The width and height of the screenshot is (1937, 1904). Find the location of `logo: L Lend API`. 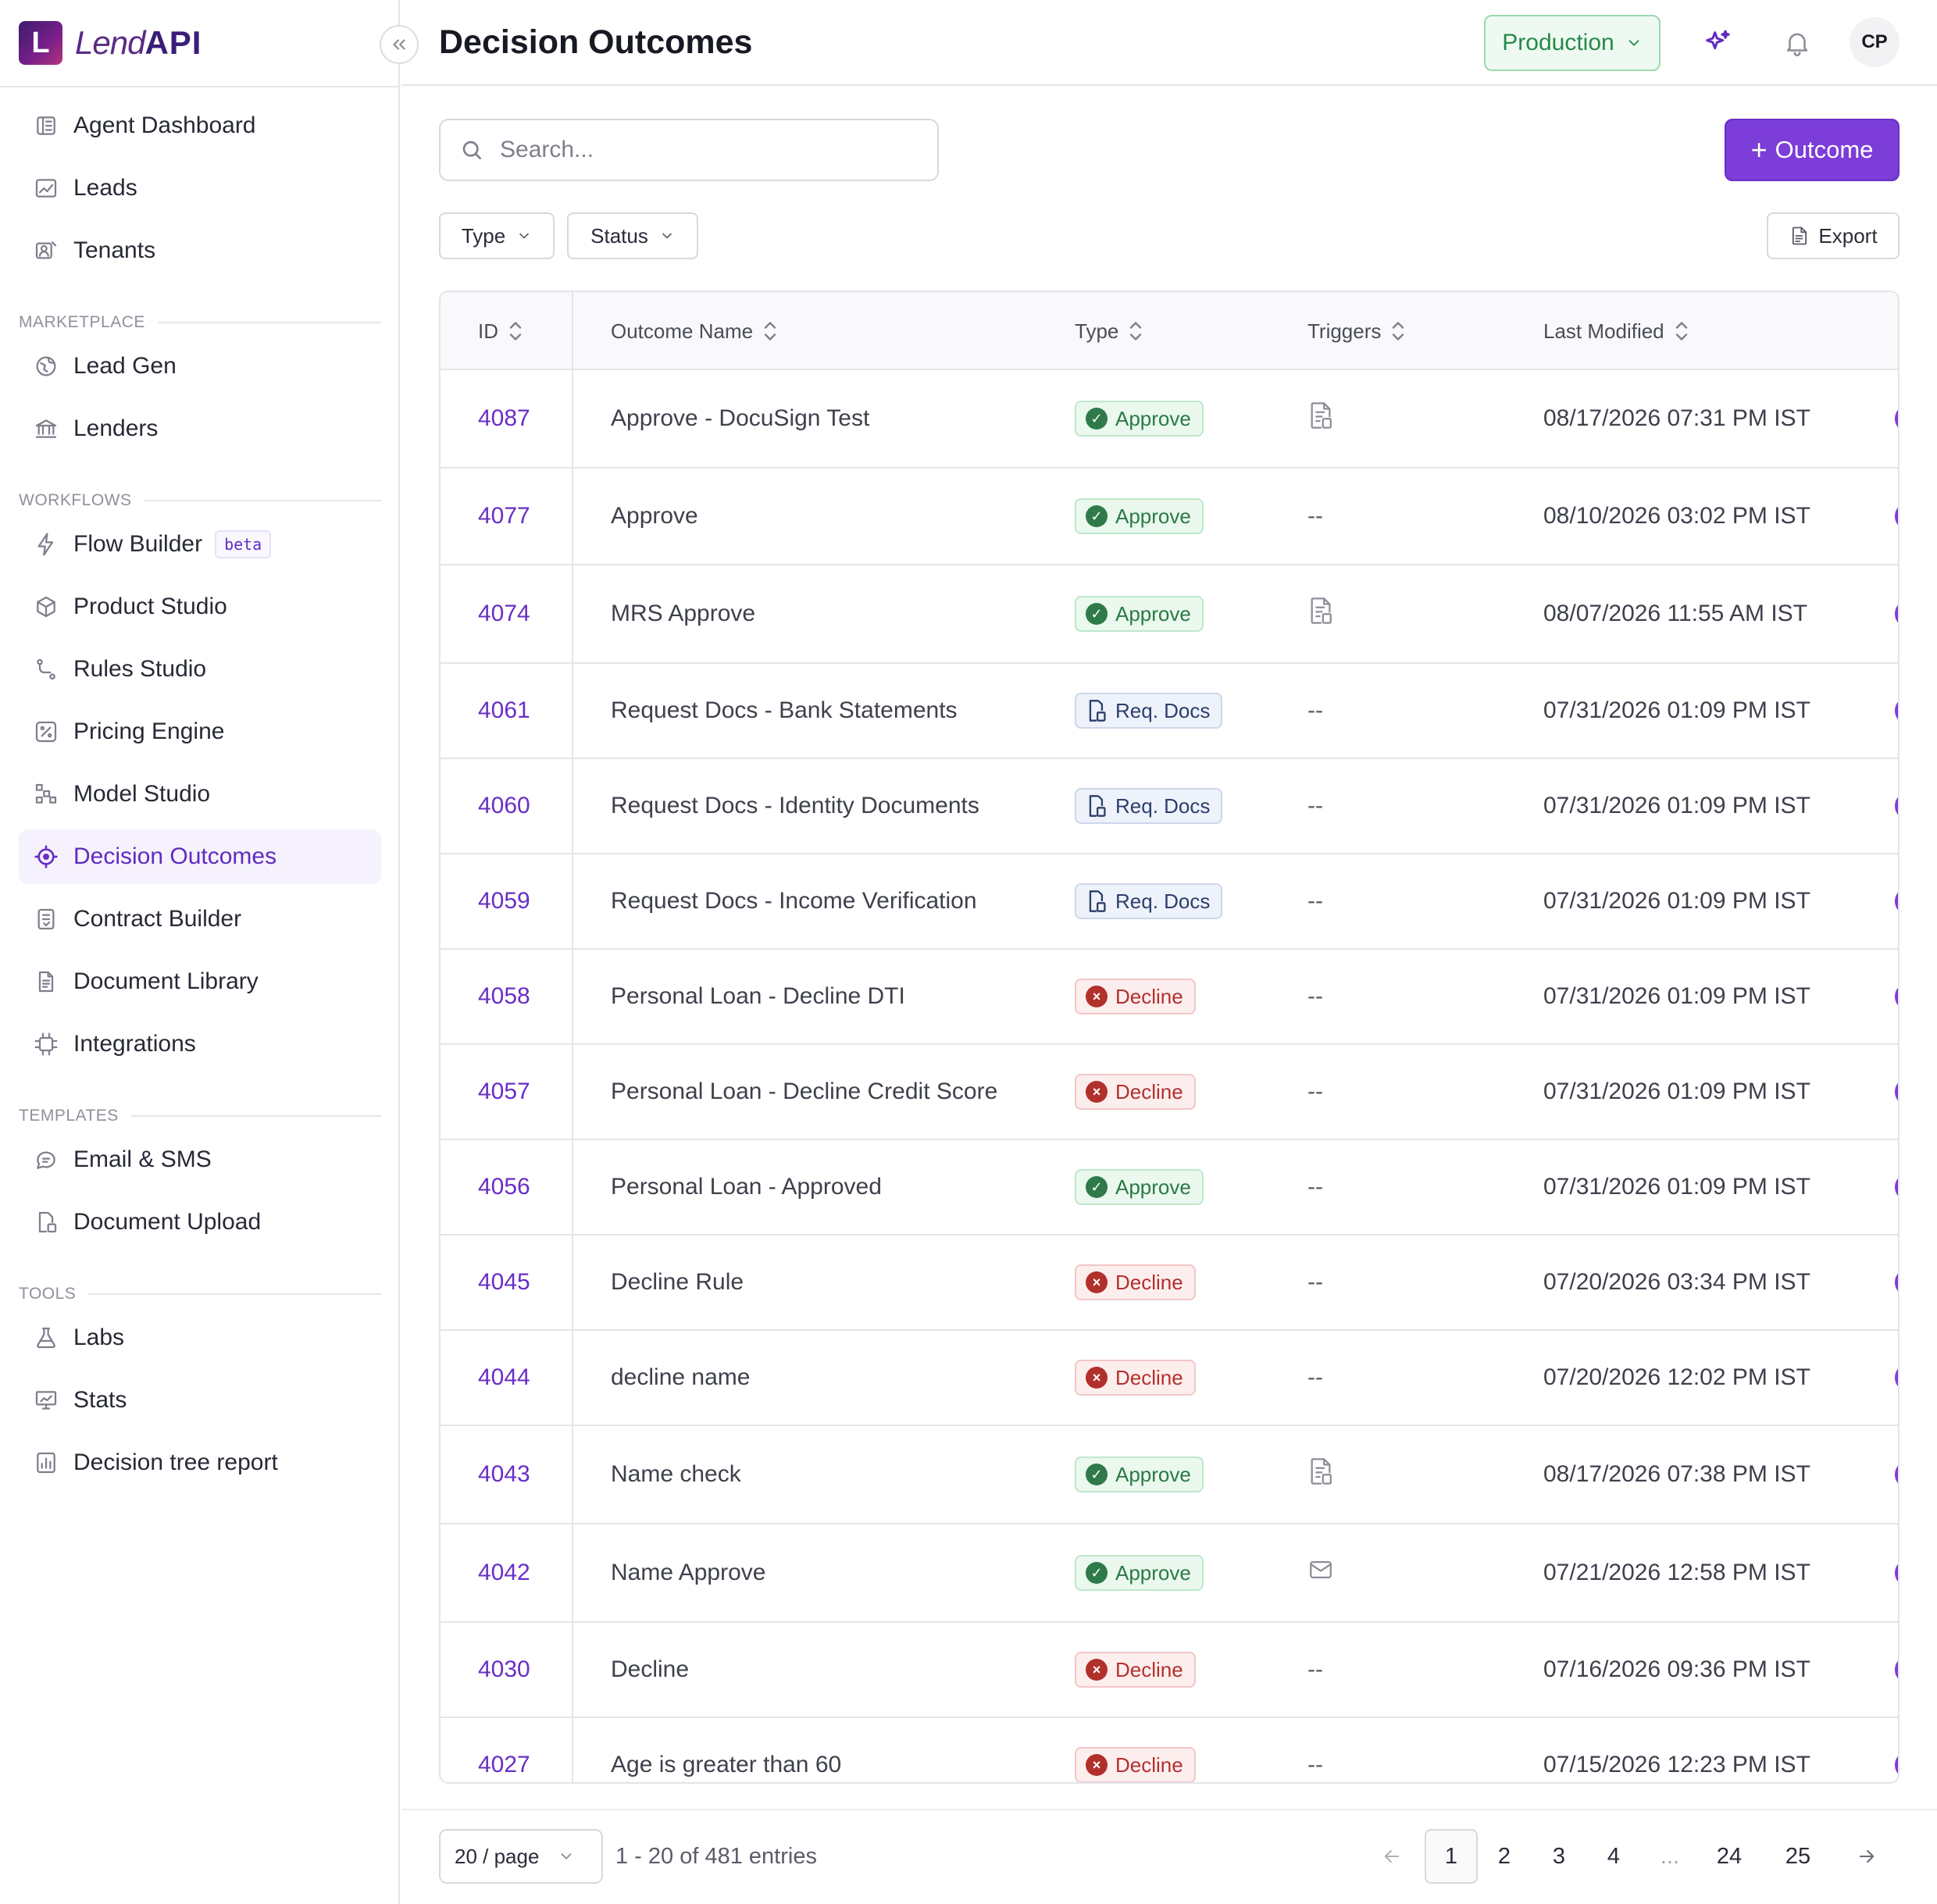

logo: L Lend API is located at coordinates (110, 43).